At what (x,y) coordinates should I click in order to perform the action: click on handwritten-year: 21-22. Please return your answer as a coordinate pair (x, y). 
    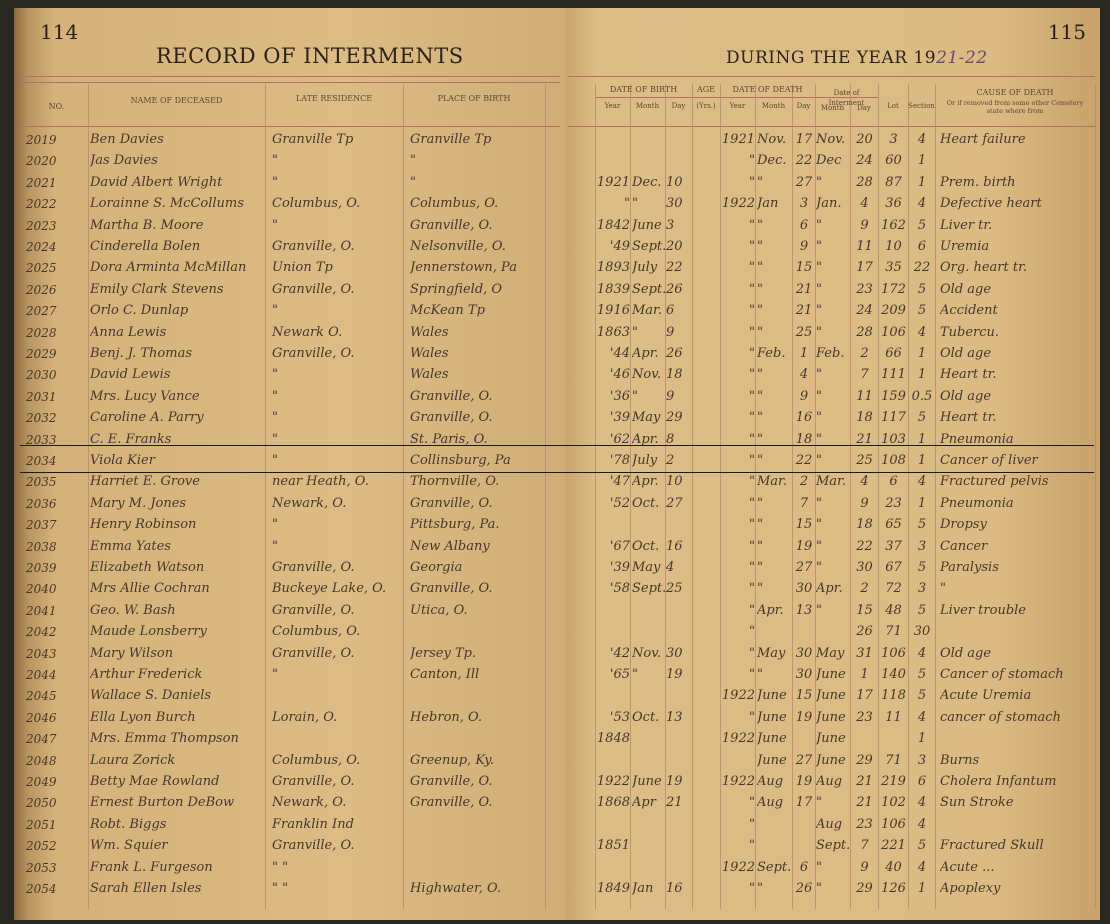
    Looking at the image, I should click on (962, 58).